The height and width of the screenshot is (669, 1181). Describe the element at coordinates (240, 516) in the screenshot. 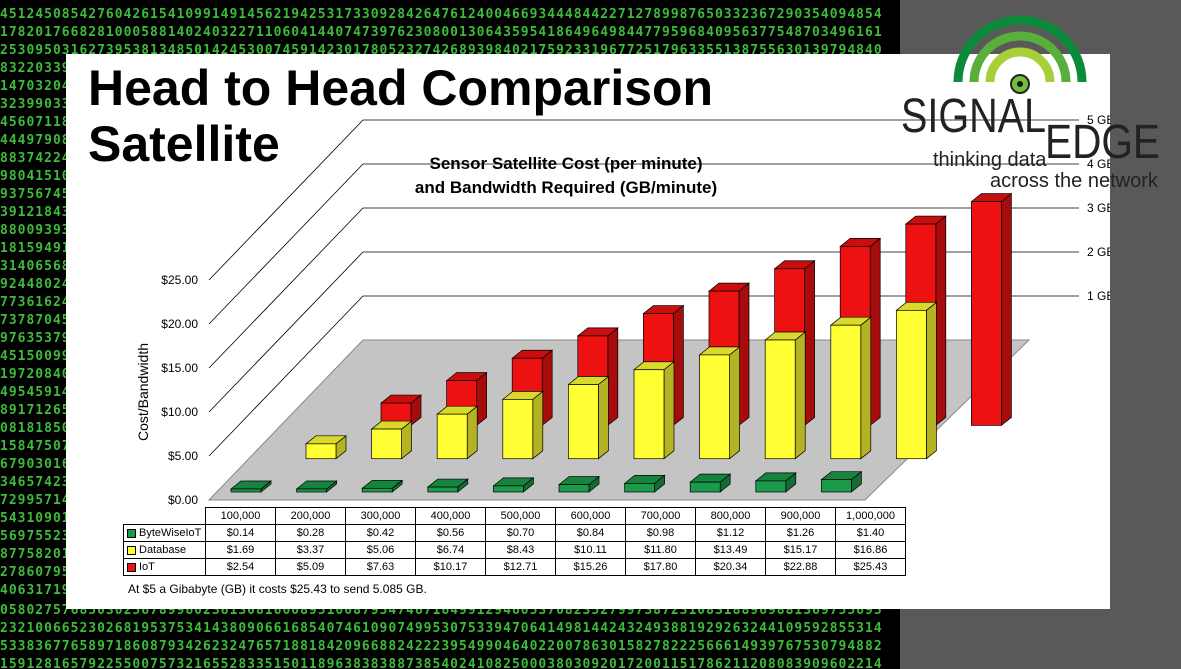

I see `category-label: 100,000` at that location.